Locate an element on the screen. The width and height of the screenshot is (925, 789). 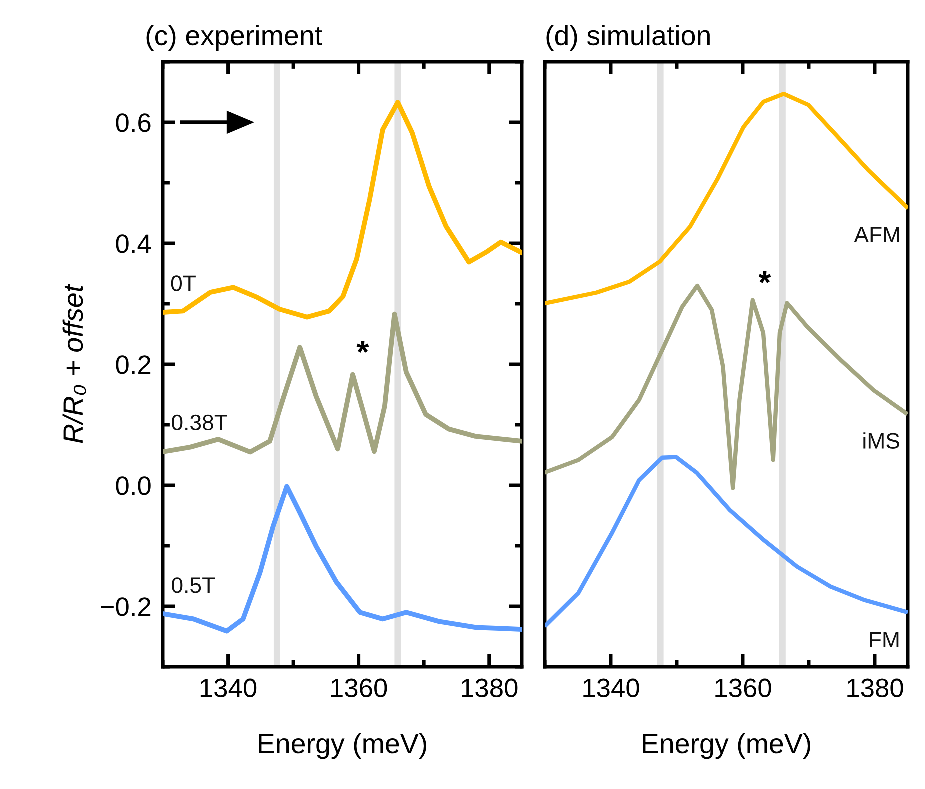
chart-title: (c) experiment is located at coordinates (234, 38).